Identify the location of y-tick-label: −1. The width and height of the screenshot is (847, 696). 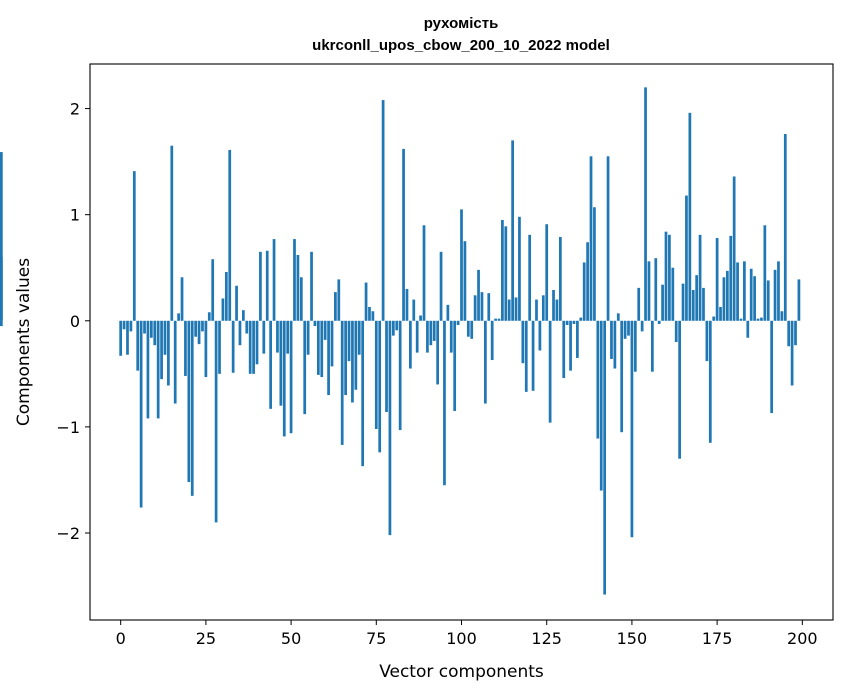
(68, 427).